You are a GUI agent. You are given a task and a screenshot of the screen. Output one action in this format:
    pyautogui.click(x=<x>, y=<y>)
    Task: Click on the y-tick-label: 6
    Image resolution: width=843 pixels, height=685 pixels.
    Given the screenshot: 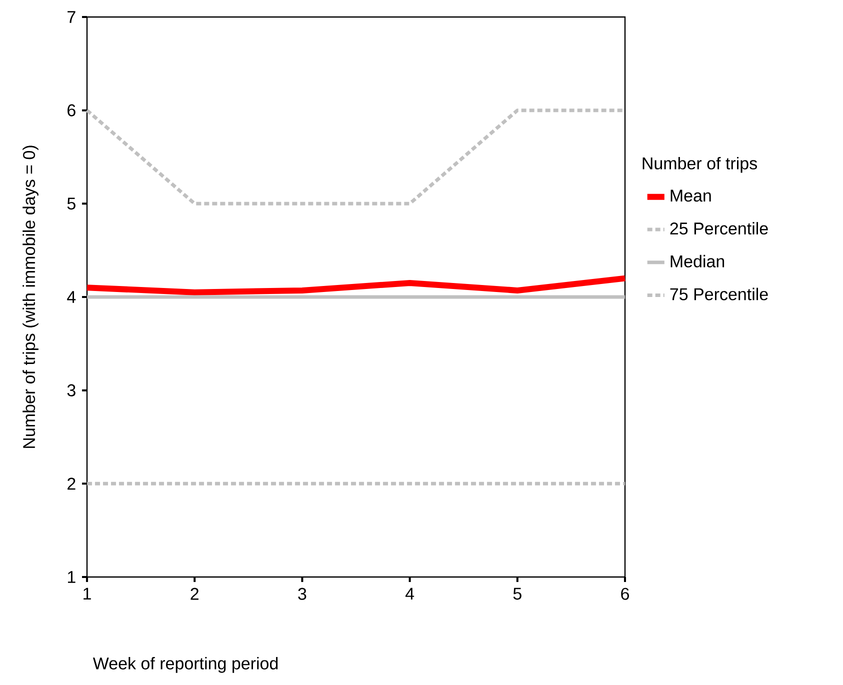 What is the action you would take?
    pyautogui.click(x=72, y=110)
    